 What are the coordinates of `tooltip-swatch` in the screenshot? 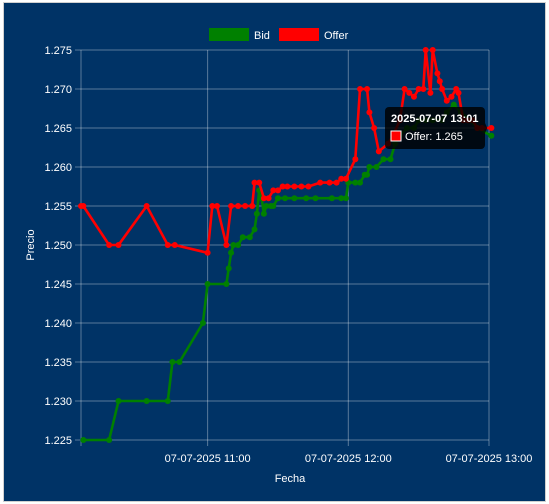 It's located at (396, 136).